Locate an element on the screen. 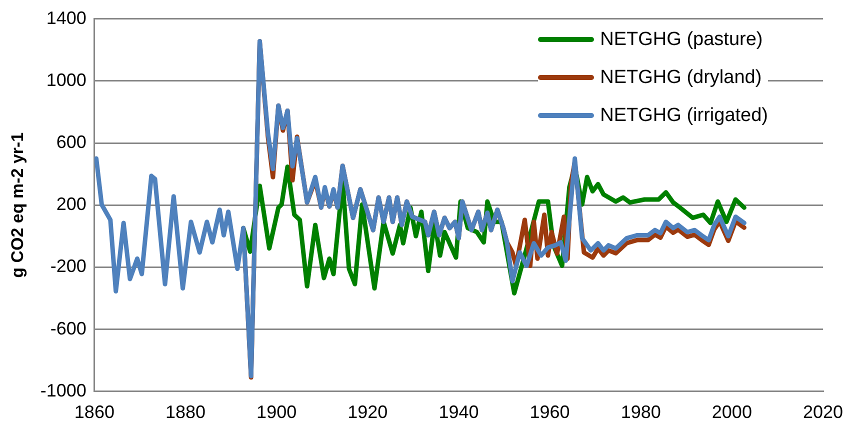  y-tick-label: -200 is located at coordinates (68, 266).